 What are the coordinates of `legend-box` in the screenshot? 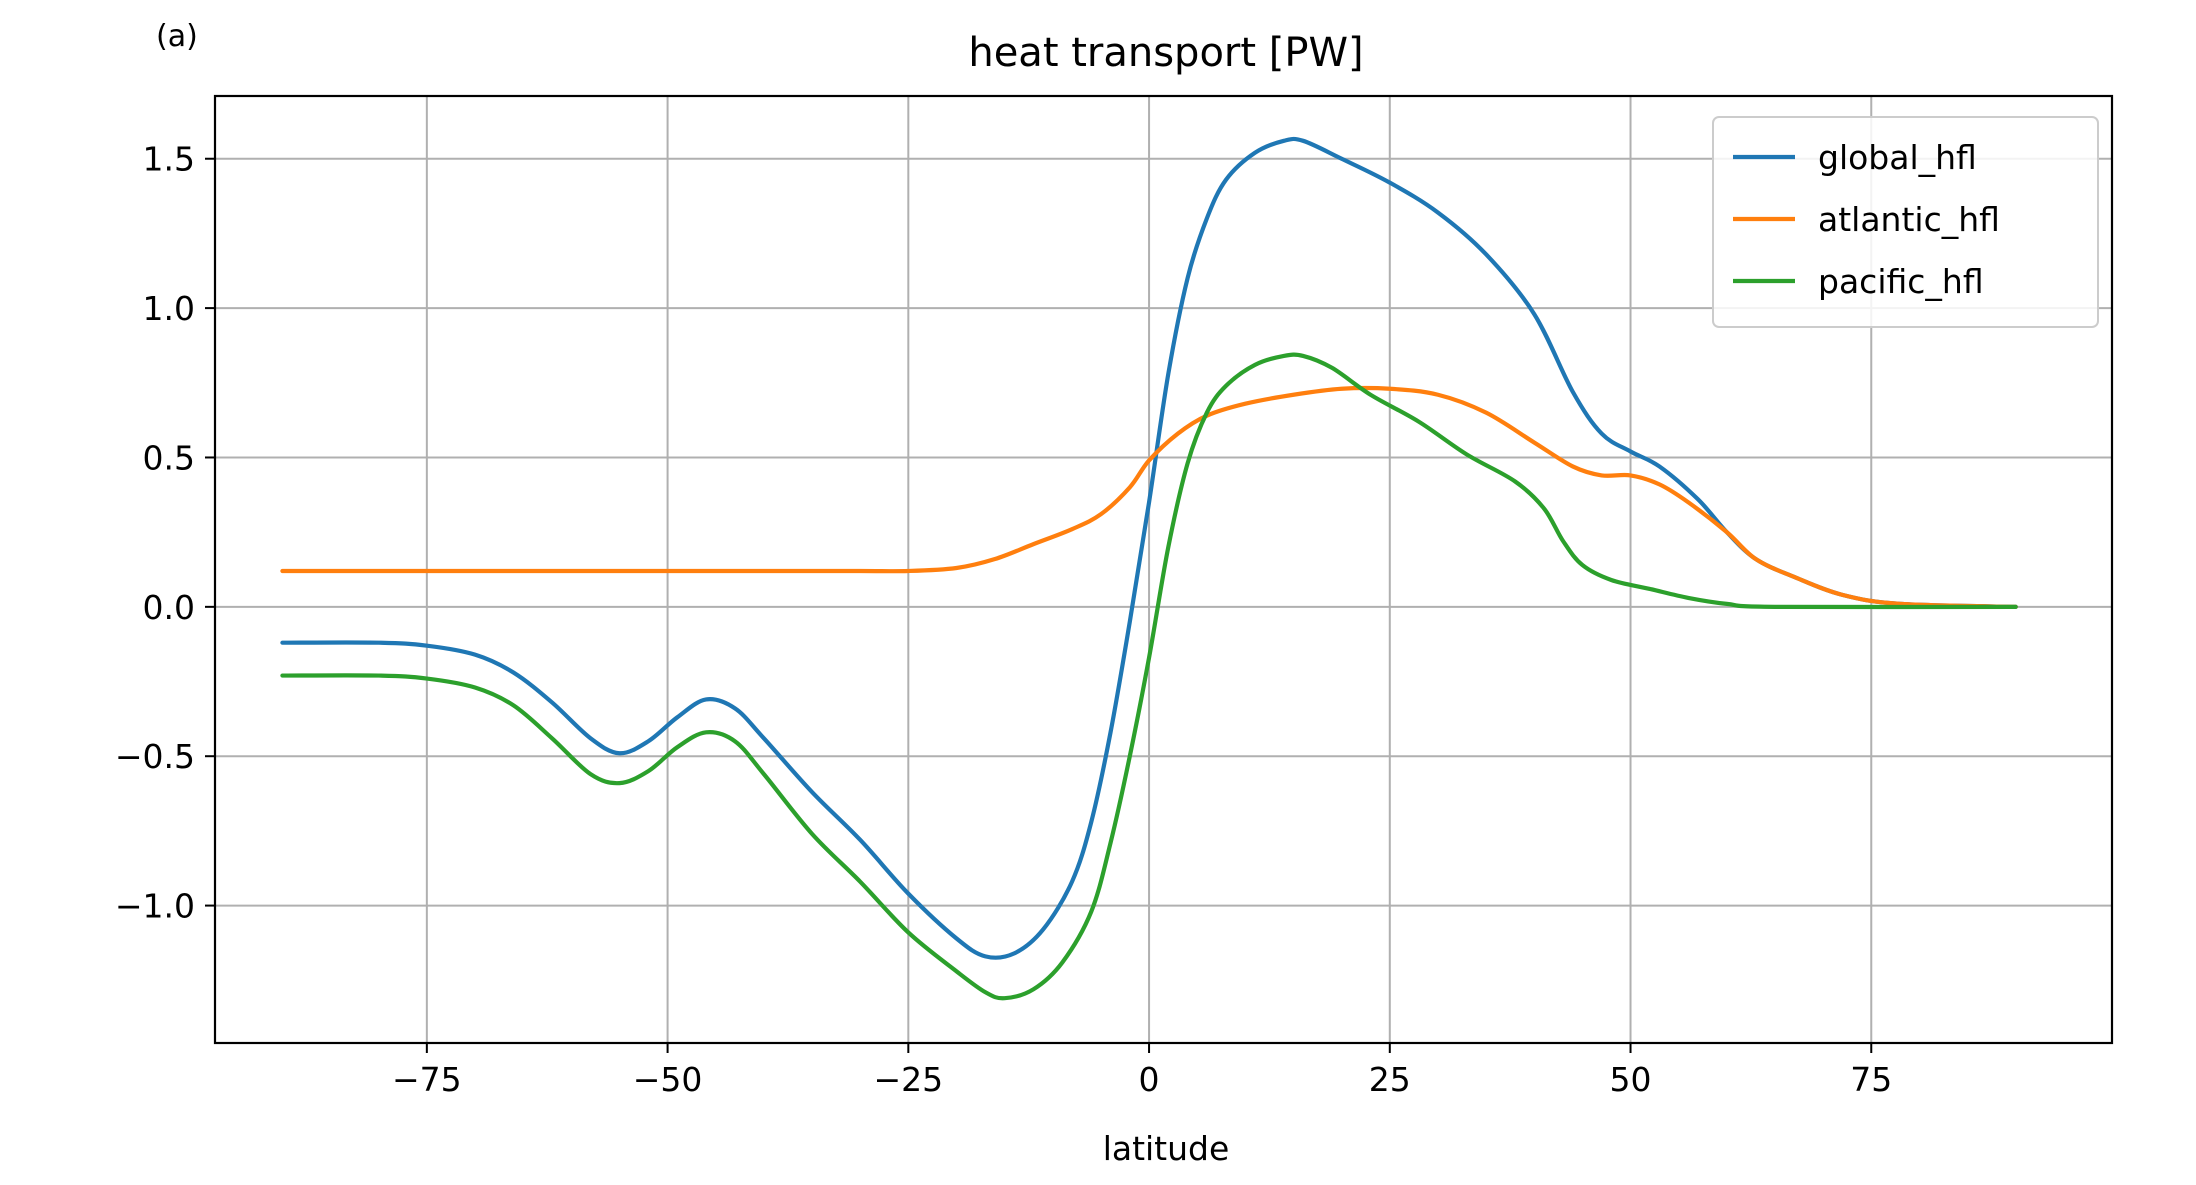 It's located at (1905, 222).